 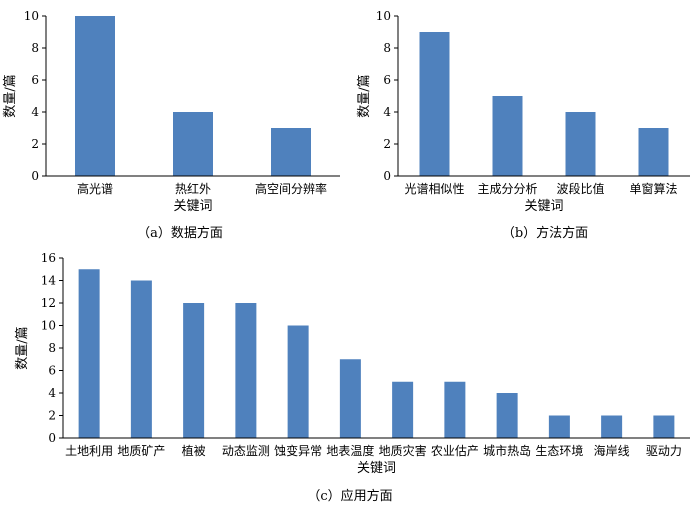 What do you see at coordinates (350, 450) in the screenshot?
I see `x-tick-label: 地表温度` at bounding box center [350, 450].